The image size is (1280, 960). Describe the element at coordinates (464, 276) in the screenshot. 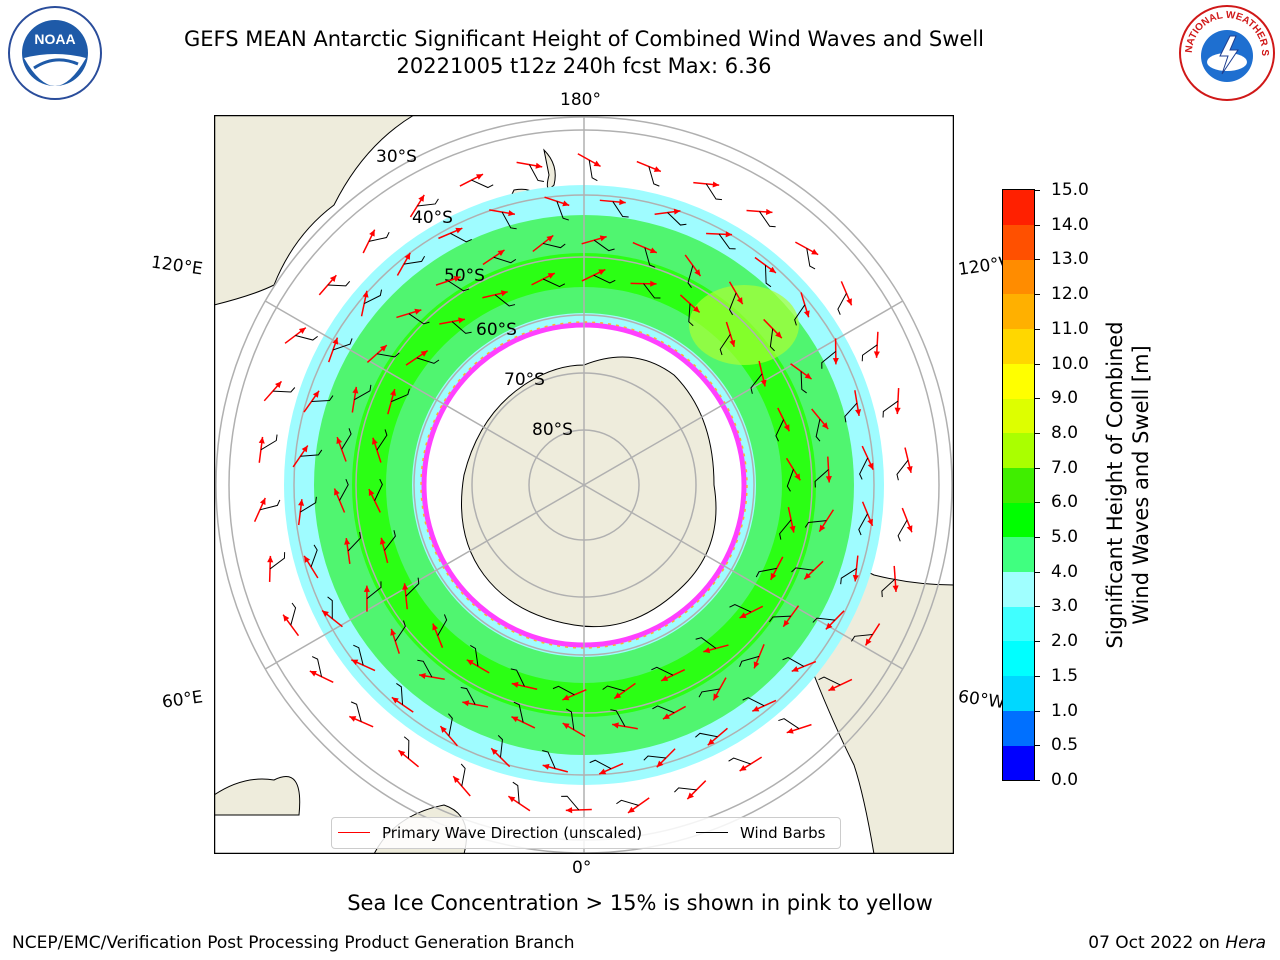

I see `latitude-label: 50°S` at that location.